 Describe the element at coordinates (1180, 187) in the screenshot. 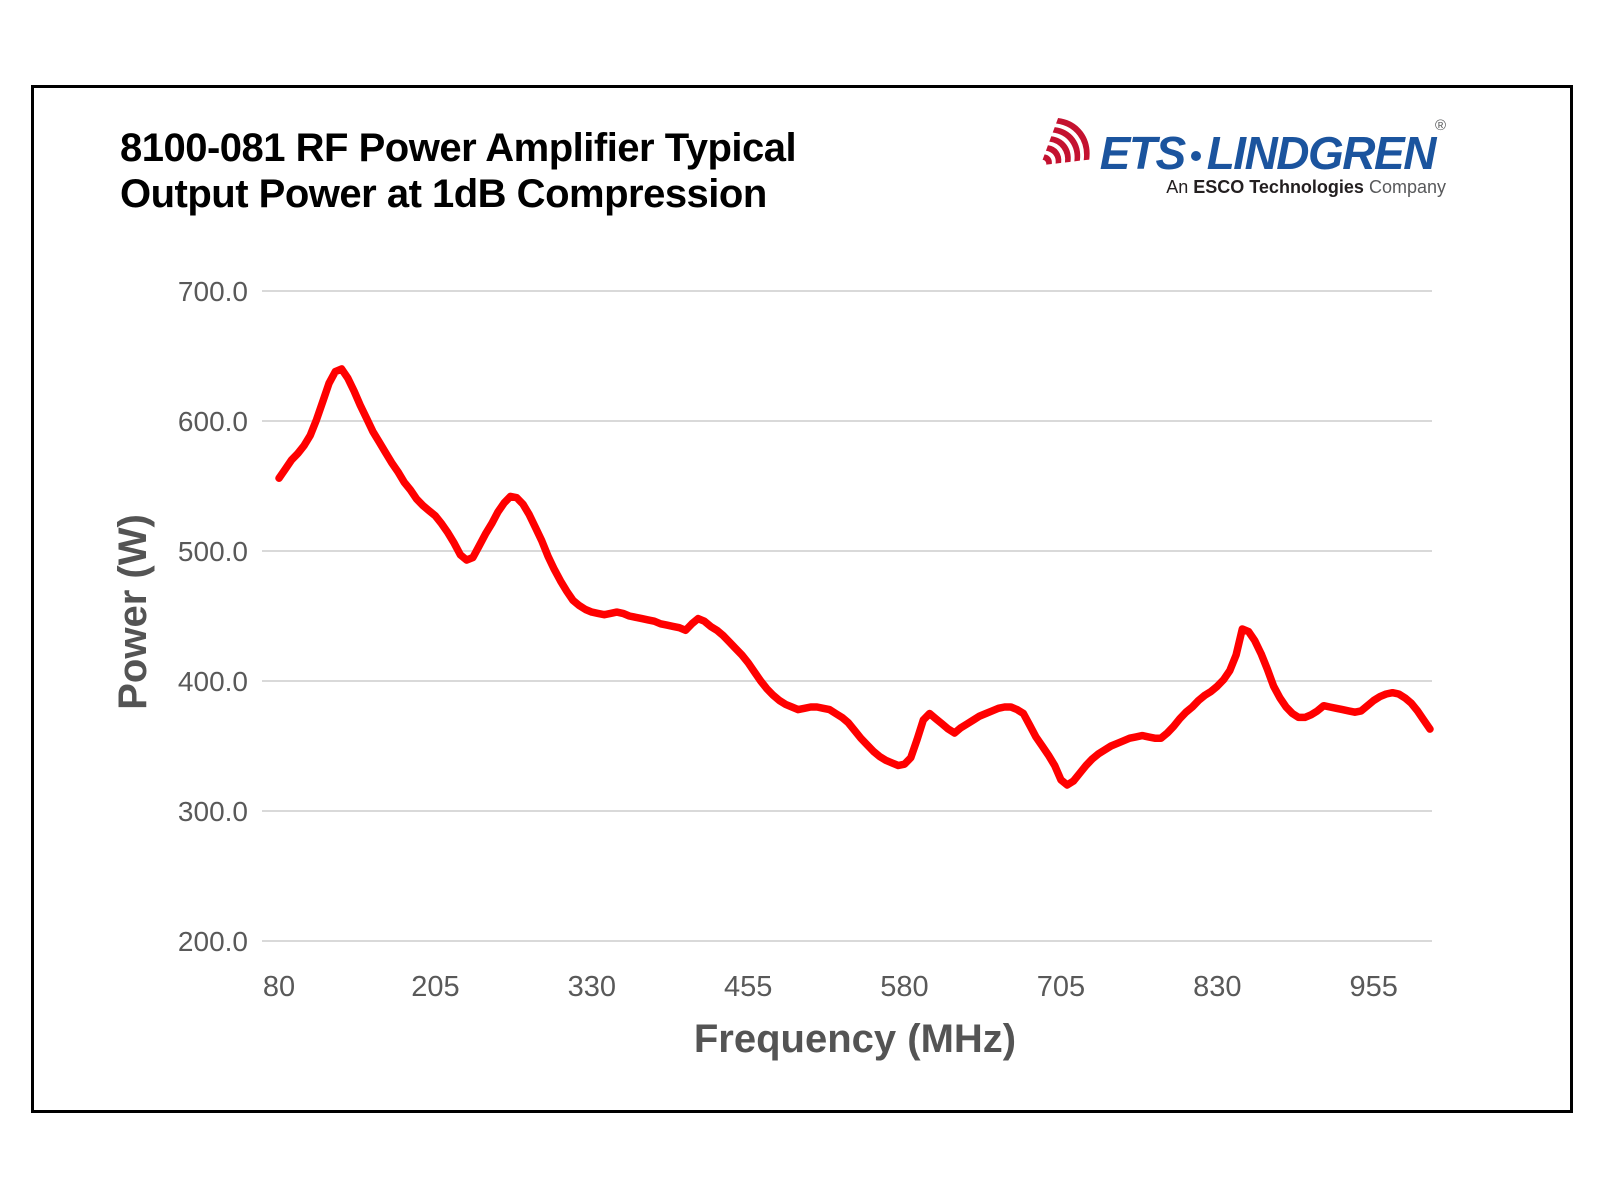

I see `tagline-an: An` at that location.